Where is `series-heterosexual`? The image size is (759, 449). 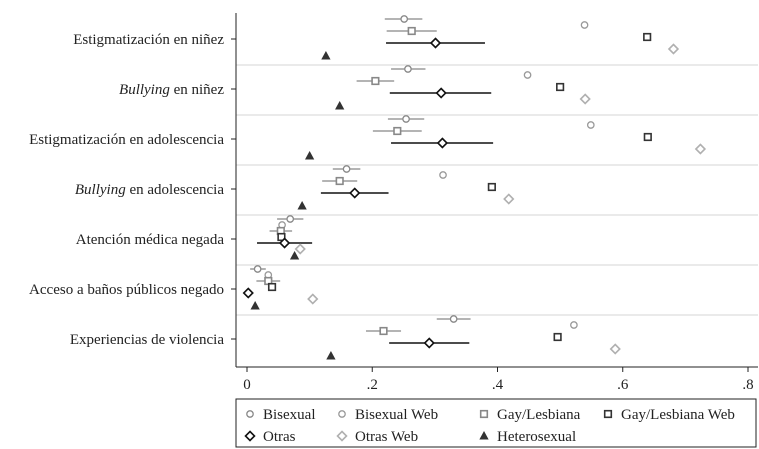 series-heterosexual is located at coordinates (297, 205).